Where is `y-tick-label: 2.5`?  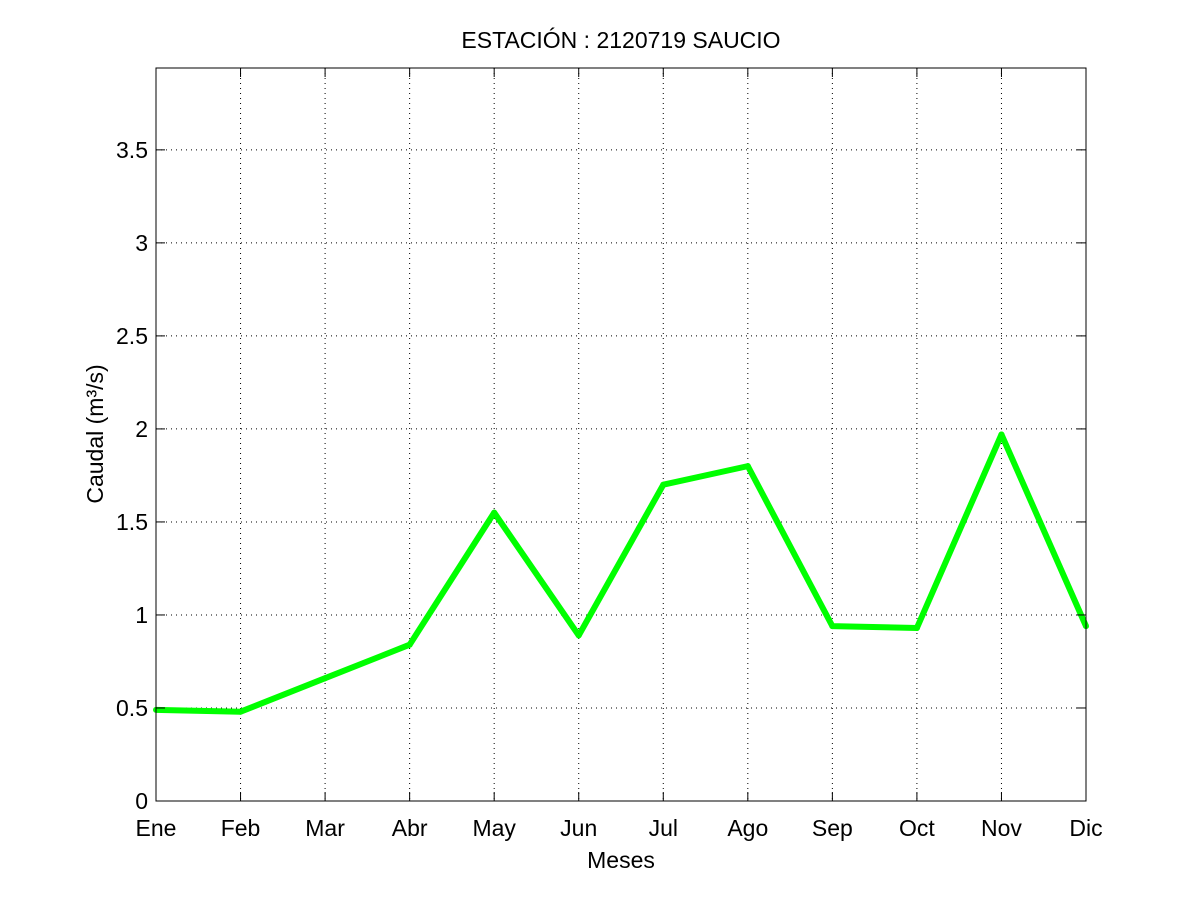
y-tick-label: 2.5 is located at coordinates (132, 336).